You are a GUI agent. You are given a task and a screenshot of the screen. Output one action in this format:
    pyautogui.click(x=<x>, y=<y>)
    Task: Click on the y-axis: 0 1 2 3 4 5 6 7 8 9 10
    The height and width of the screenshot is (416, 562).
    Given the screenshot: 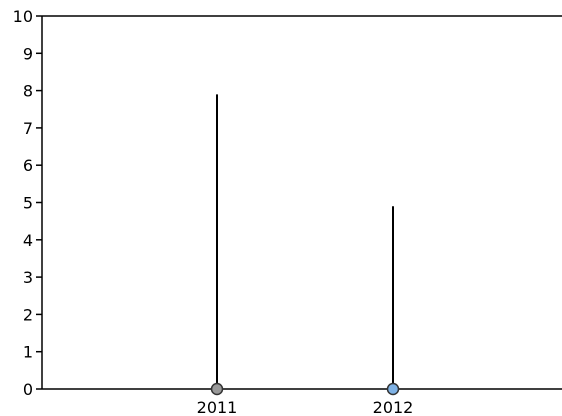 What is the action you would take?
    pyautogui.click(x=27, y=203)
    